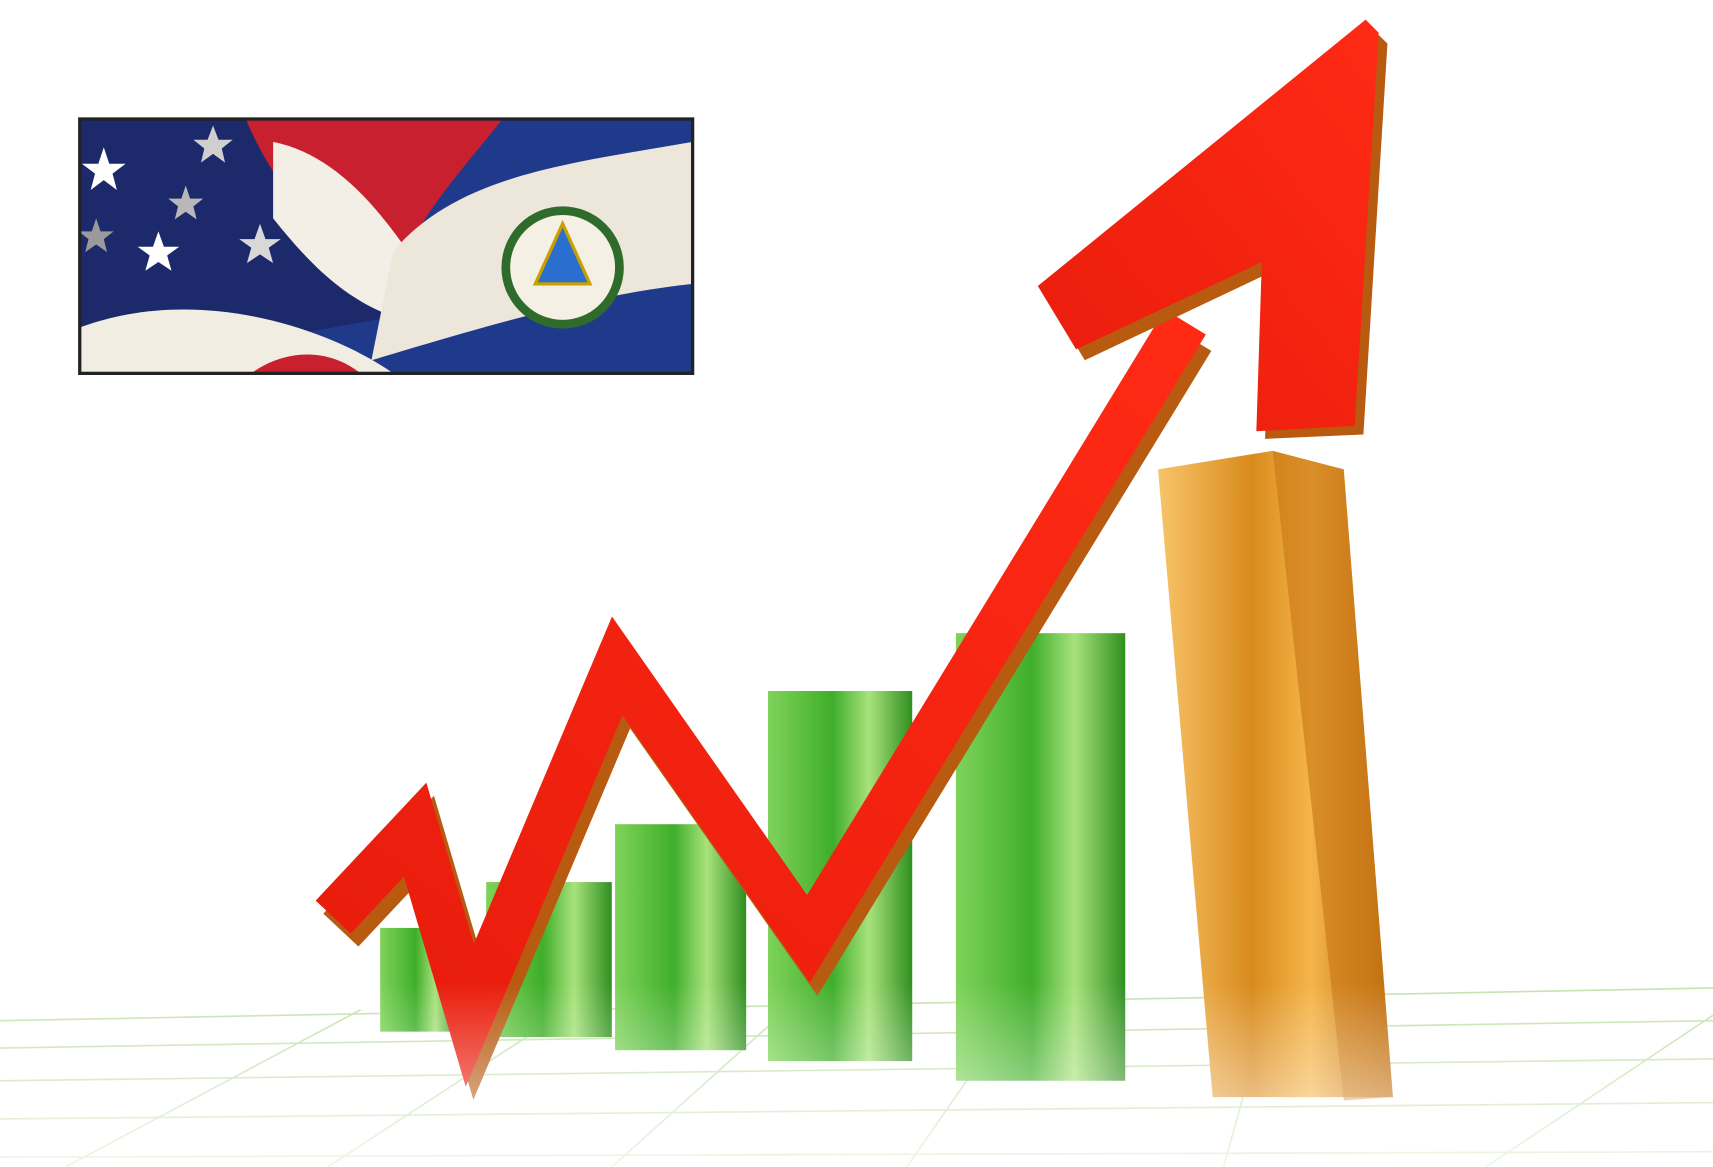  I want to click on flag-image, so click(386, 246).